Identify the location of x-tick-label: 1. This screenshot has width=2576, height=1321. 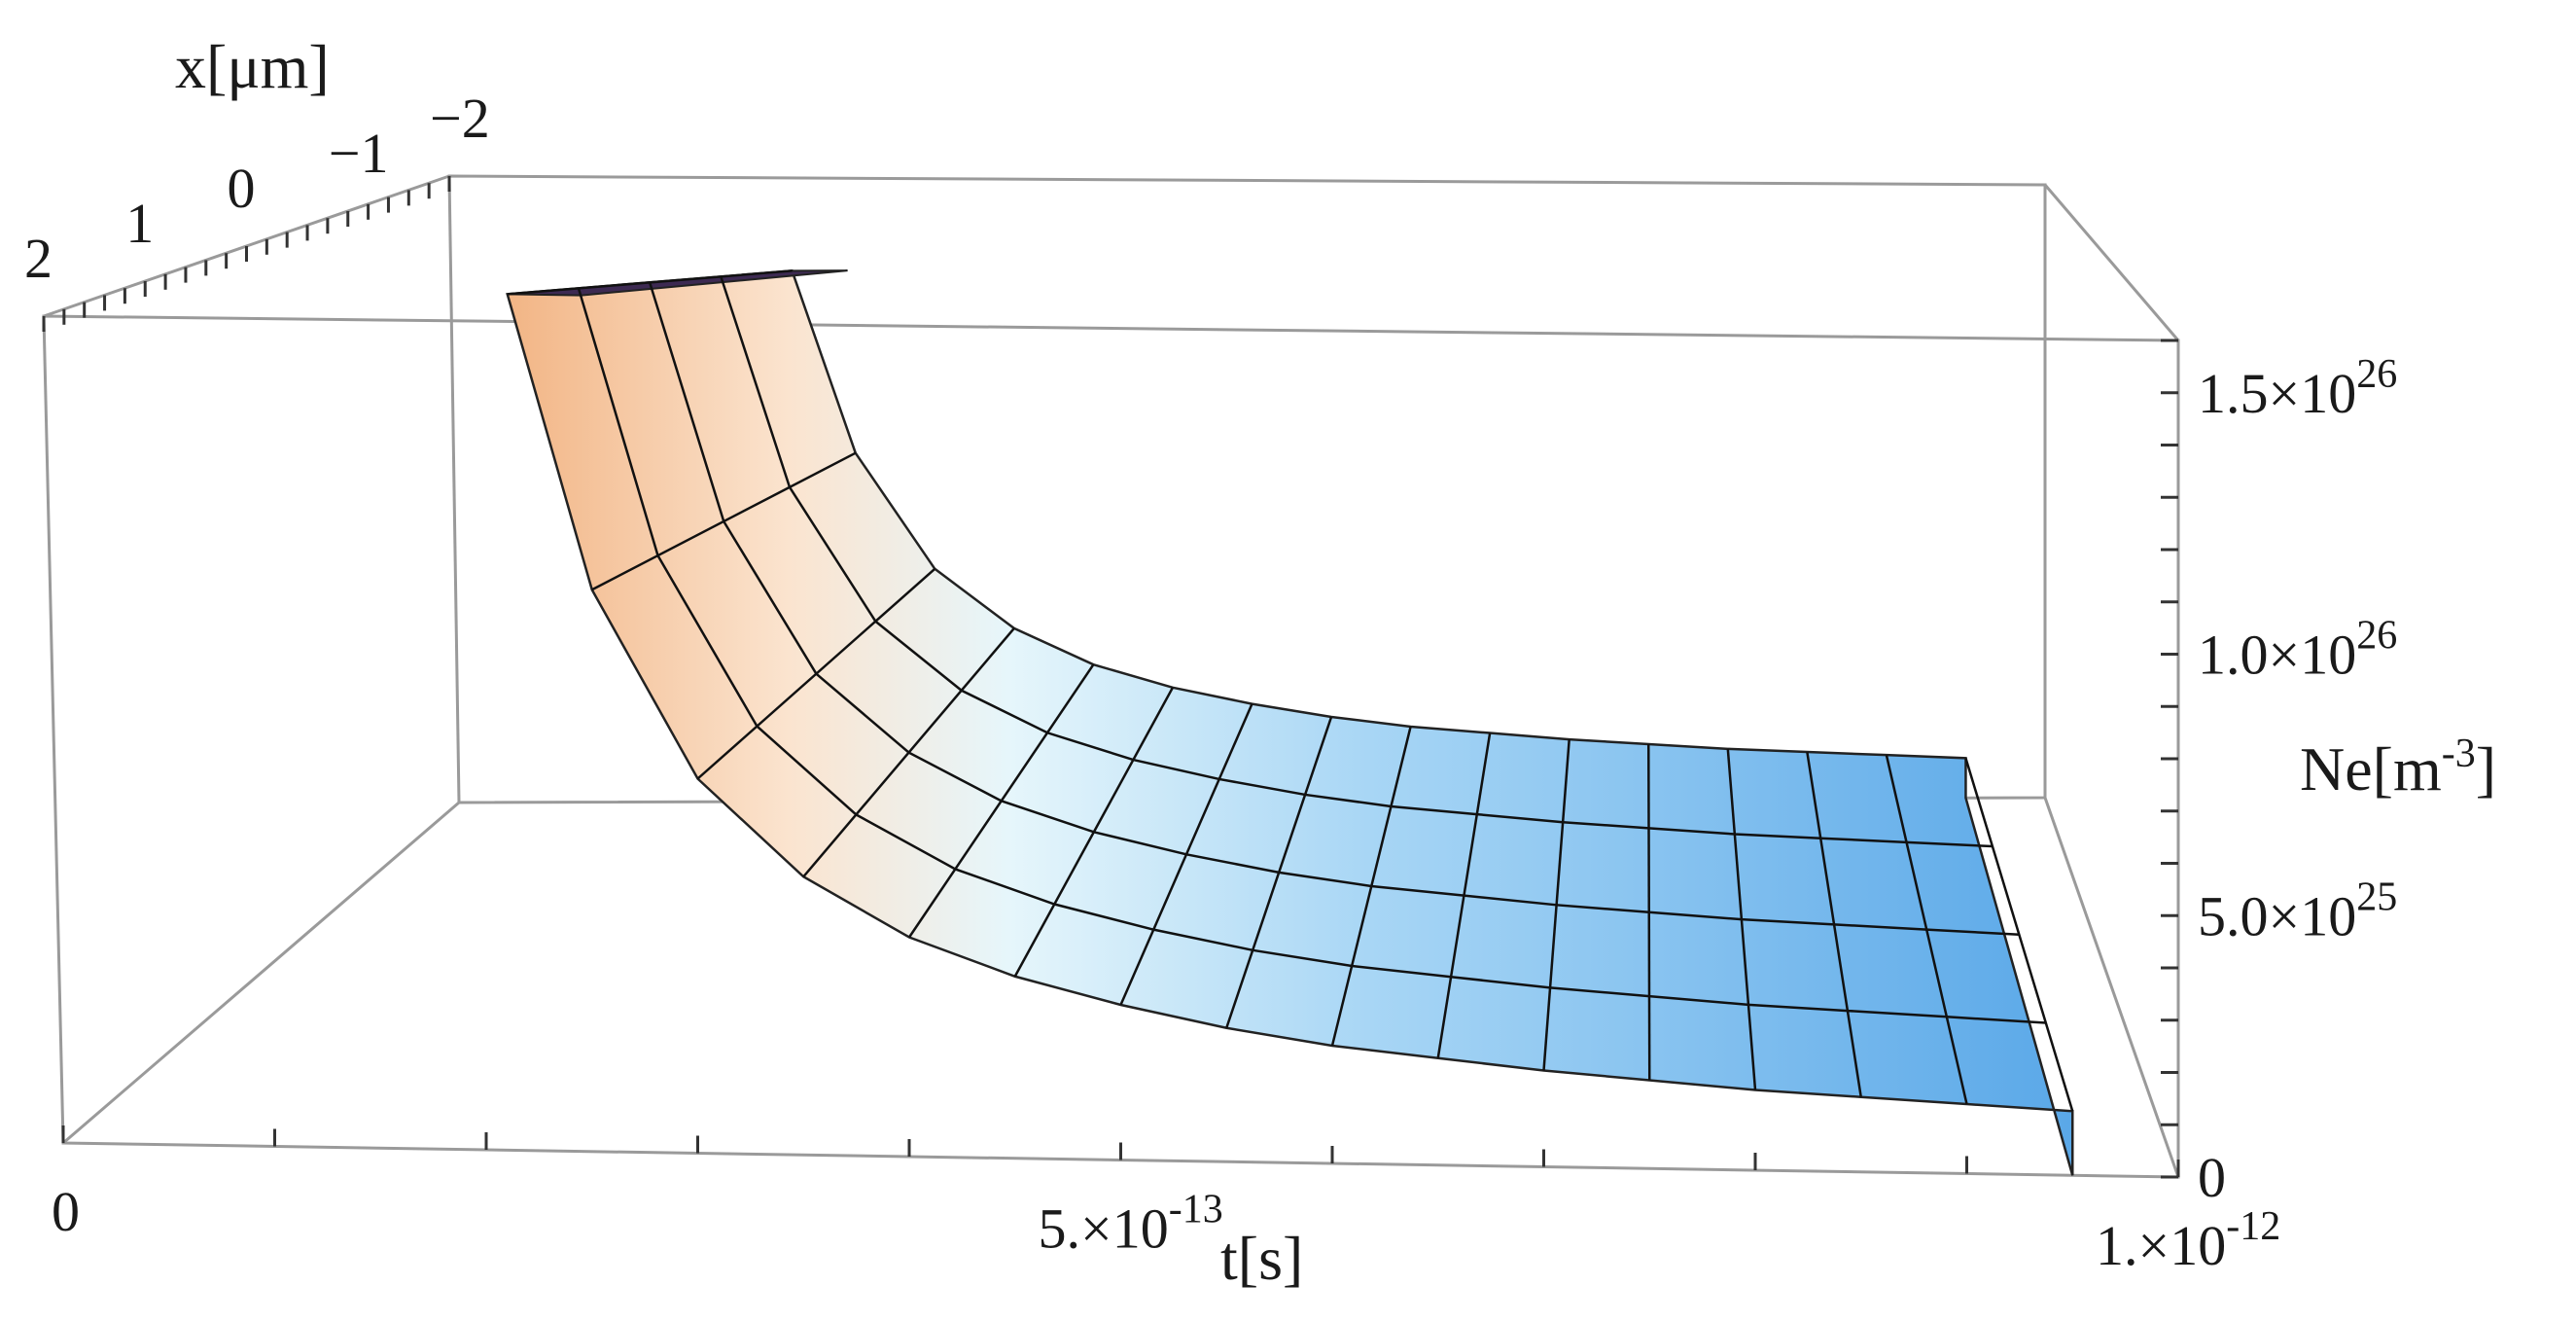
(140, 223).